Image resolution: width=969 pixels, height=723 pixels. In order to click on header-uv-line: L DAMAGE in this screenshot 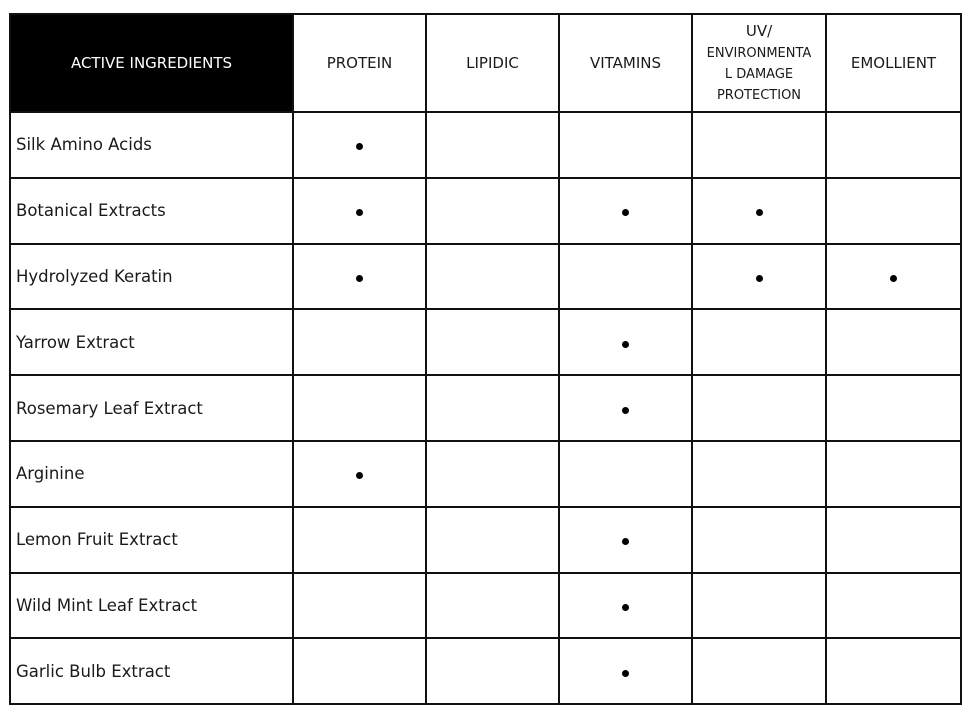, I will do `click(759, 74)`.